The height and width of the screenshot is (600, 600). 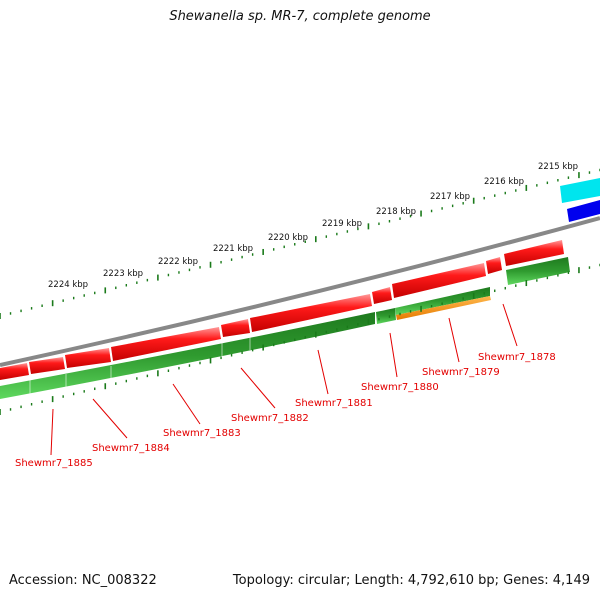 What do you see at coordinates (342, 224) in the screenshot?
I see `kbp-label: 2219 kbp` at bounding box center [342, 224].